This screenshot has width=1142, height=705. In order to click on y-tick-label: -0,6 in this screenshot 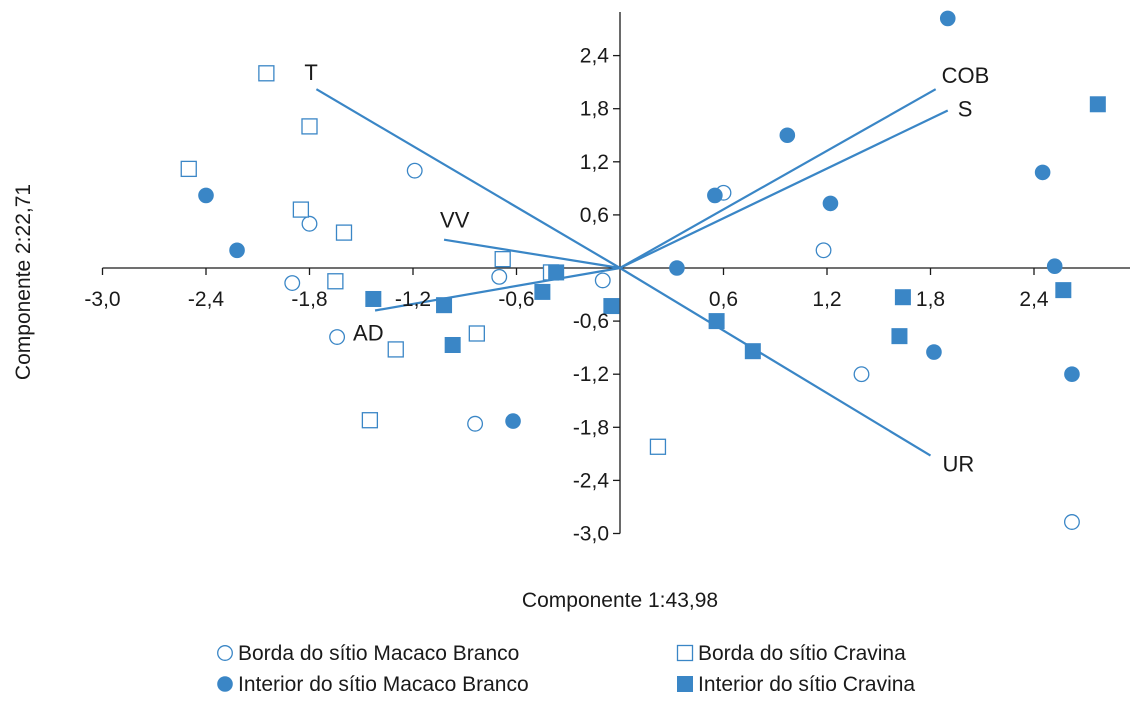, I will do `click(591, 321)`.